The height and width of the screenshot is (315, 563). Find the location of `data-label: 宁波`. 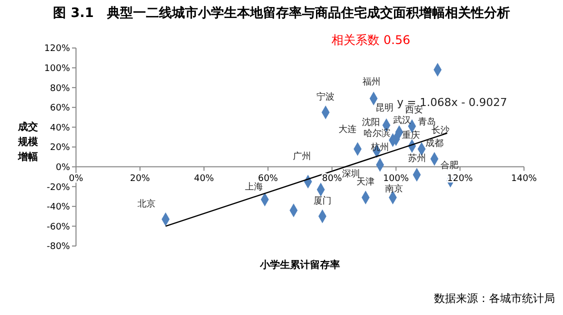

data-label: 宁波 is located at coordinates (325, 97).